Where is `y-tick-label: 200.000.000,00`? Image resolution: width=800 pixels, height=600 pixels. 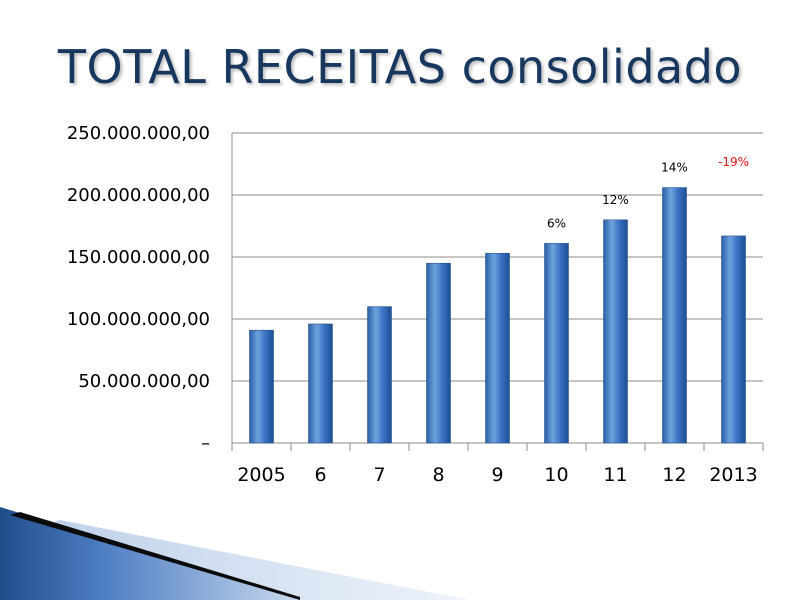 y-tick-label: 200.000.000,00 is located at coordinates (138, 195).